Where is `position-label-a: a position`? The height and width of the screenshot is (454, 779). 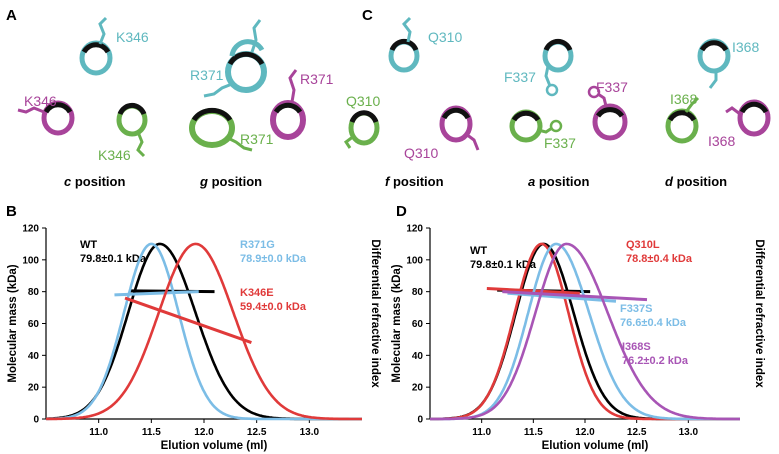 position-label-a: a position is located at coordinates (558, 181).